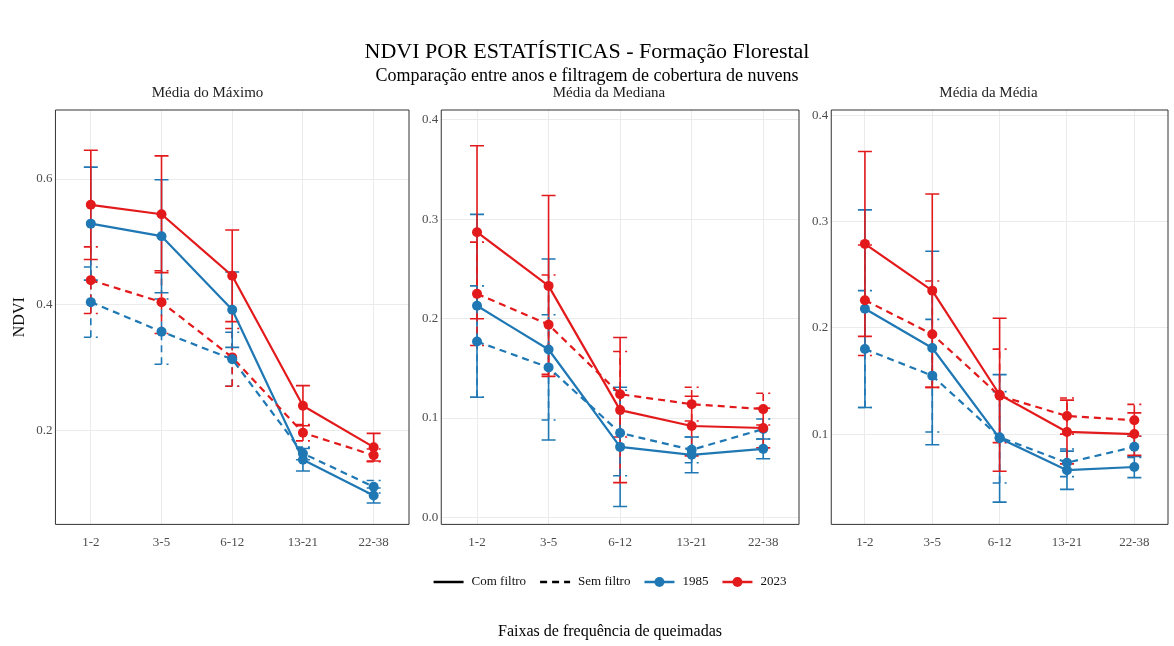  I want to click on legend-label: 2023, so click(773, 581).